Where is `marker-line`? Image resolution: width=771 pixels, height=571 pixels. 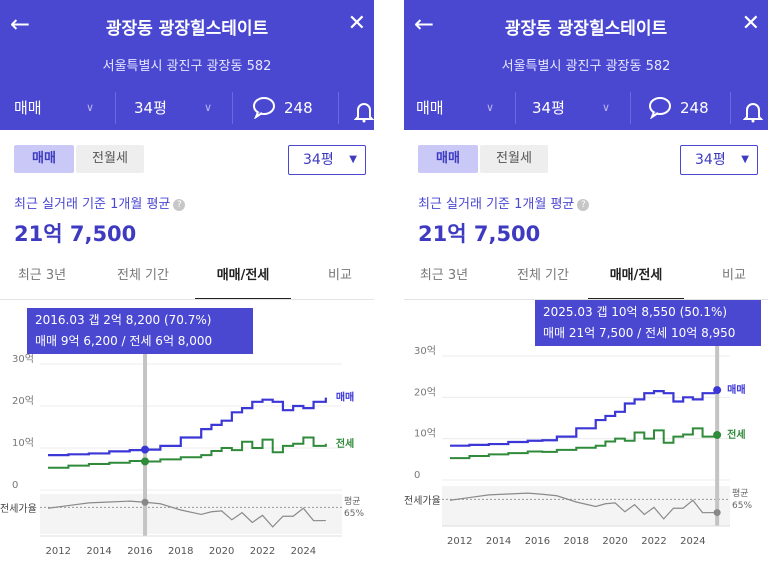
marker-line is located at coordinates (145, 444).